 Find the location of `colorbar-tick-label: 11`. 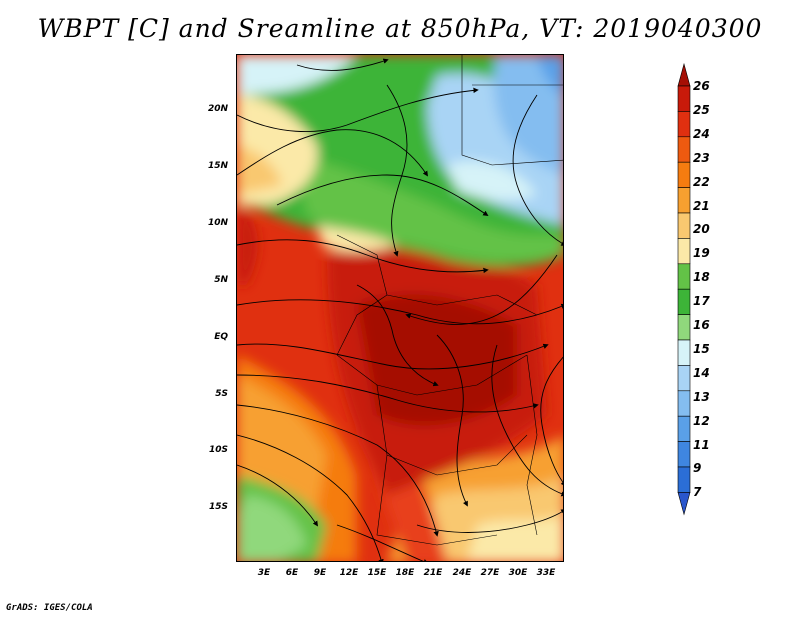

colorbar-tick-label: 11 is located at coordinates (701, 444).